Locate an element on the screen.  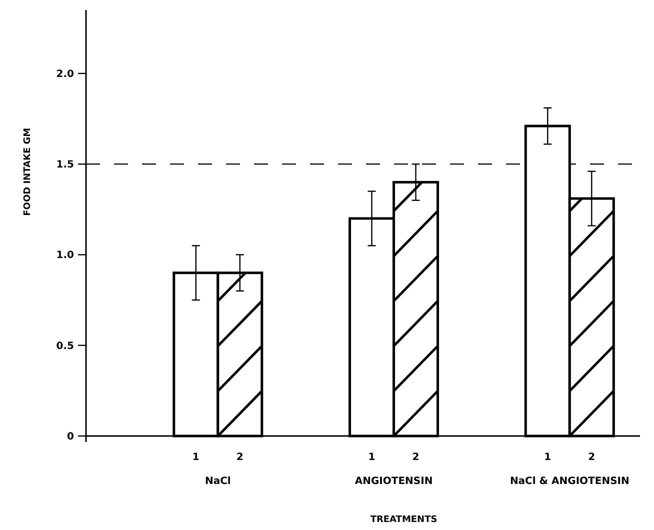
y-tick-label: 0 is located at coordinates (70, 437).